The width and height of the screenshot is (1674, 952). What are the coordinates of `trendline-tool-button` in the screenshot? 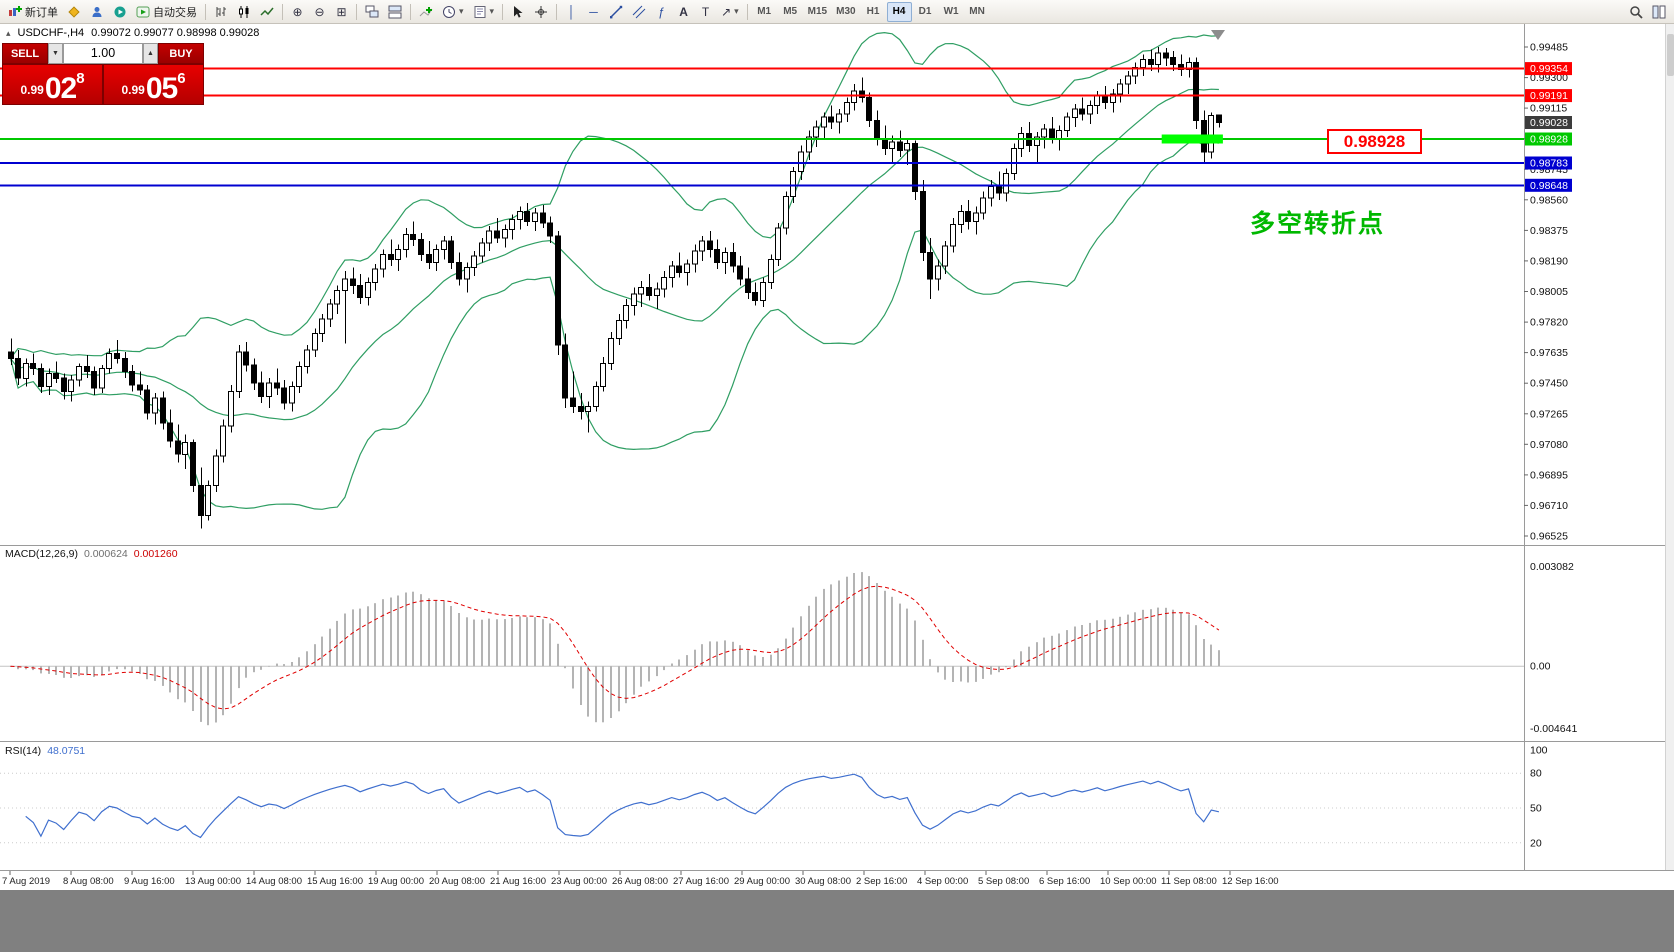 It's located at (616, 12).